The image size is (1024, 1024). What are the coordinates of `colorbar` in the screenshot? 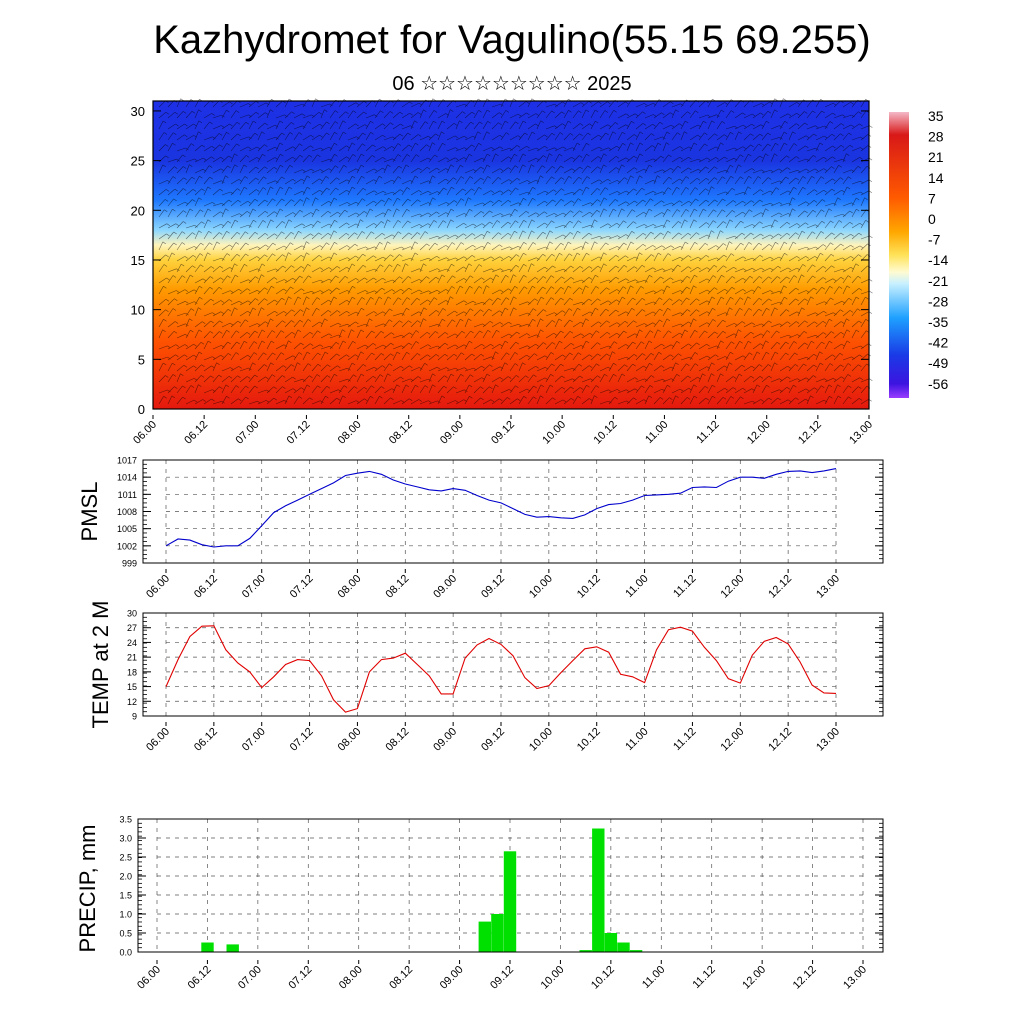 It's located at (899, 255).